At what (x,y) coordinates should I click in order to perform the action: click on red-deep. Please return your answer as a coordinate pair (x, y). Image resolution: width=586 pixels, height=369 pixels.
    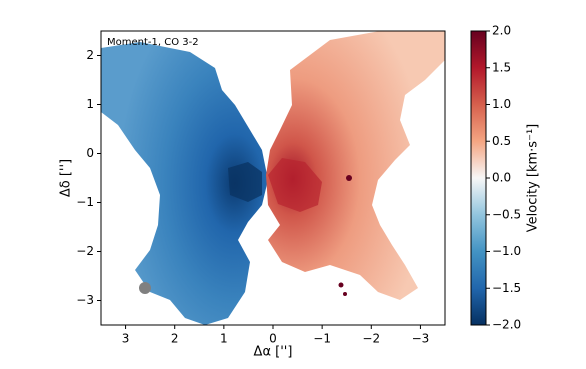
    Looking at the image, I should click on (295, 185).